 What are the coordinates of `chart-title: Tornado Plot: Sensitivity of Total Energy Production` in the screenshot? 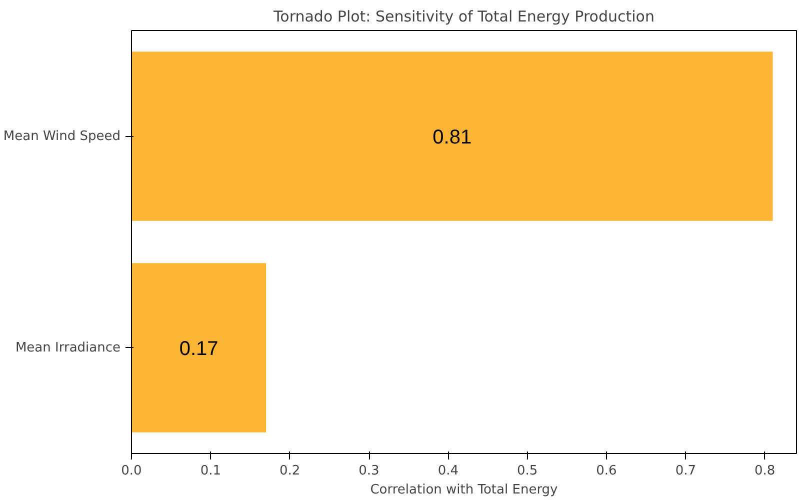 It's located at (463, 17).